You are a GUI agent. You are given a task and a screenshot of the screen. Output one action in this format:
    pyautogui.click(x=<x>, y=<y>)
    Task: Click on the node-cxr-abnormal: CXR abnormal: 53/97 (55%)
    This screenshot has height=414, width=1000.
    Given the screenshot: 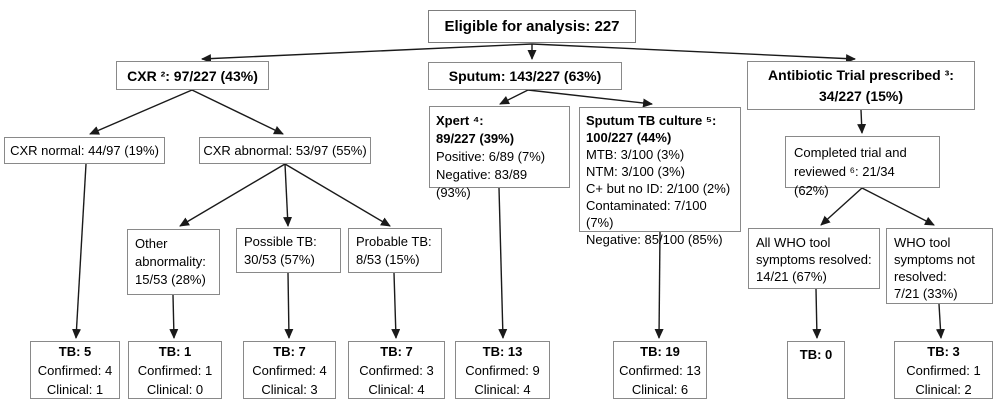 What is the action you would take?
    pyautogui.click(x=285, y=150)
    